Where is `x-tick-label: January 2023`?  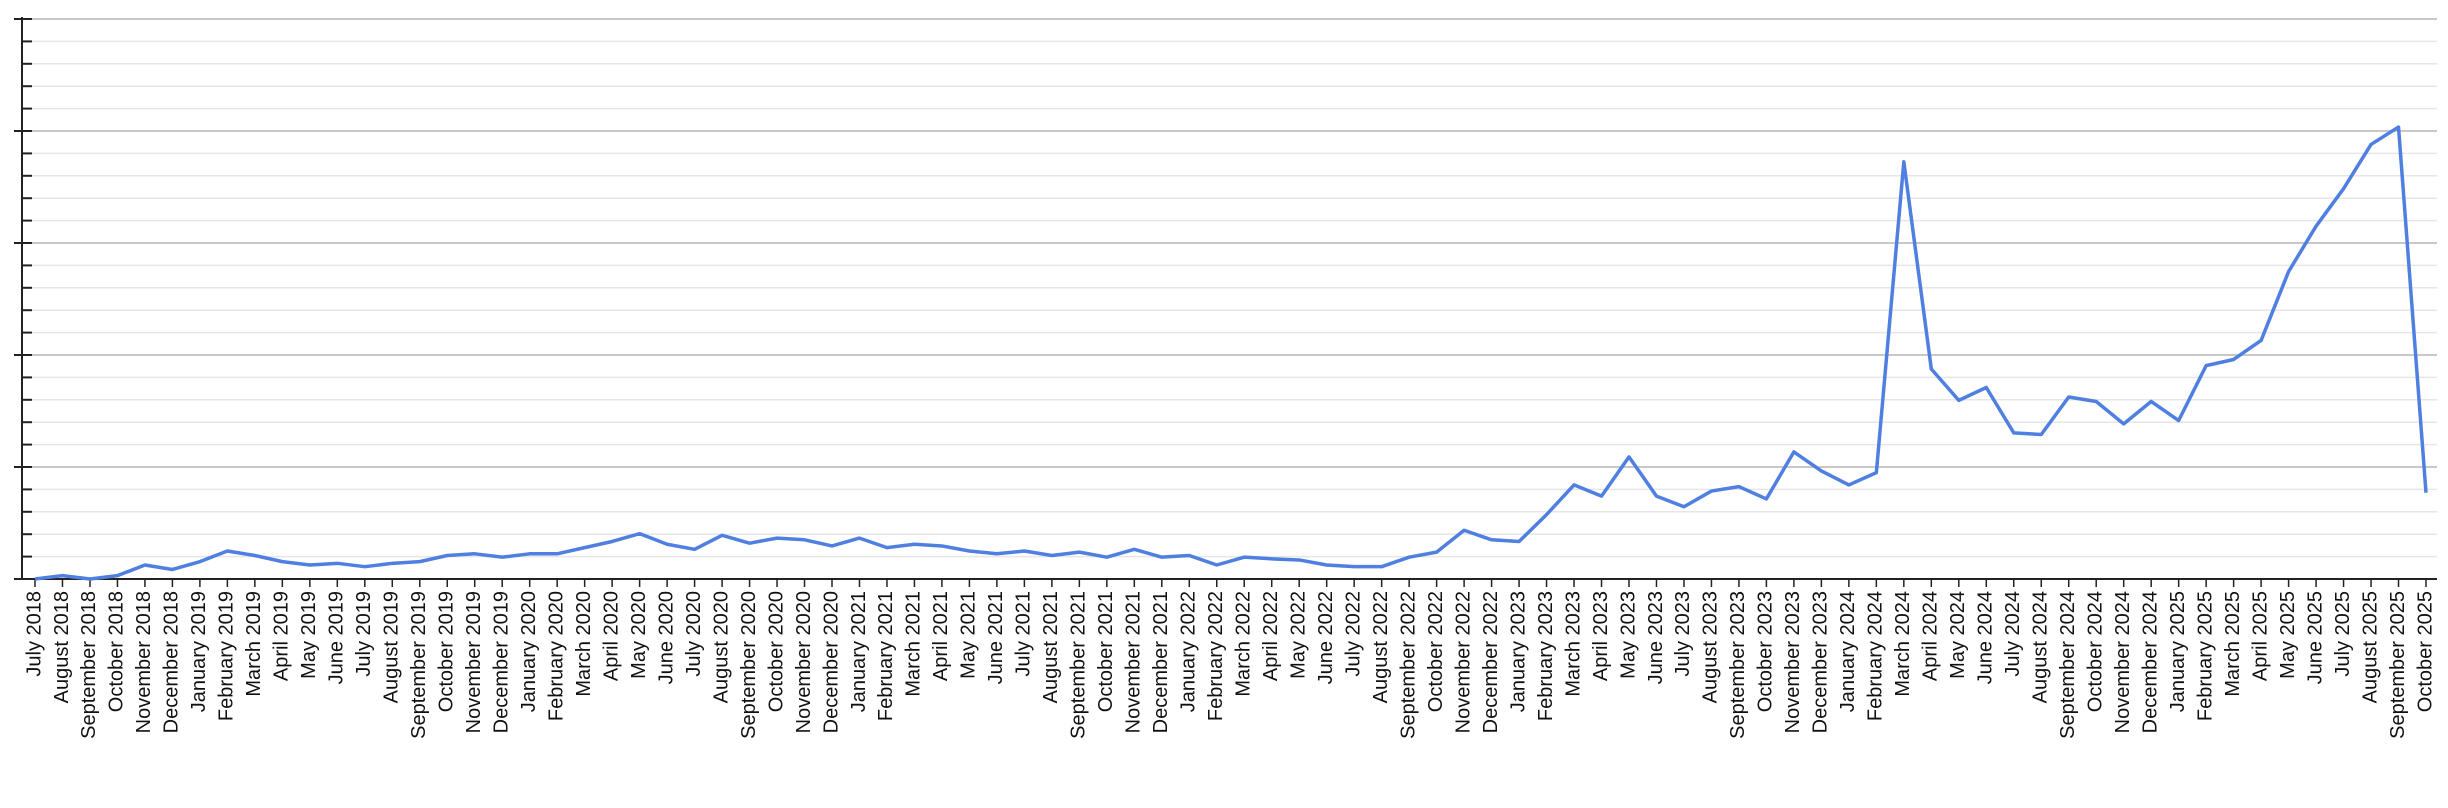
x-tick-label: January 2023 is located at coordinates (1518, 651).